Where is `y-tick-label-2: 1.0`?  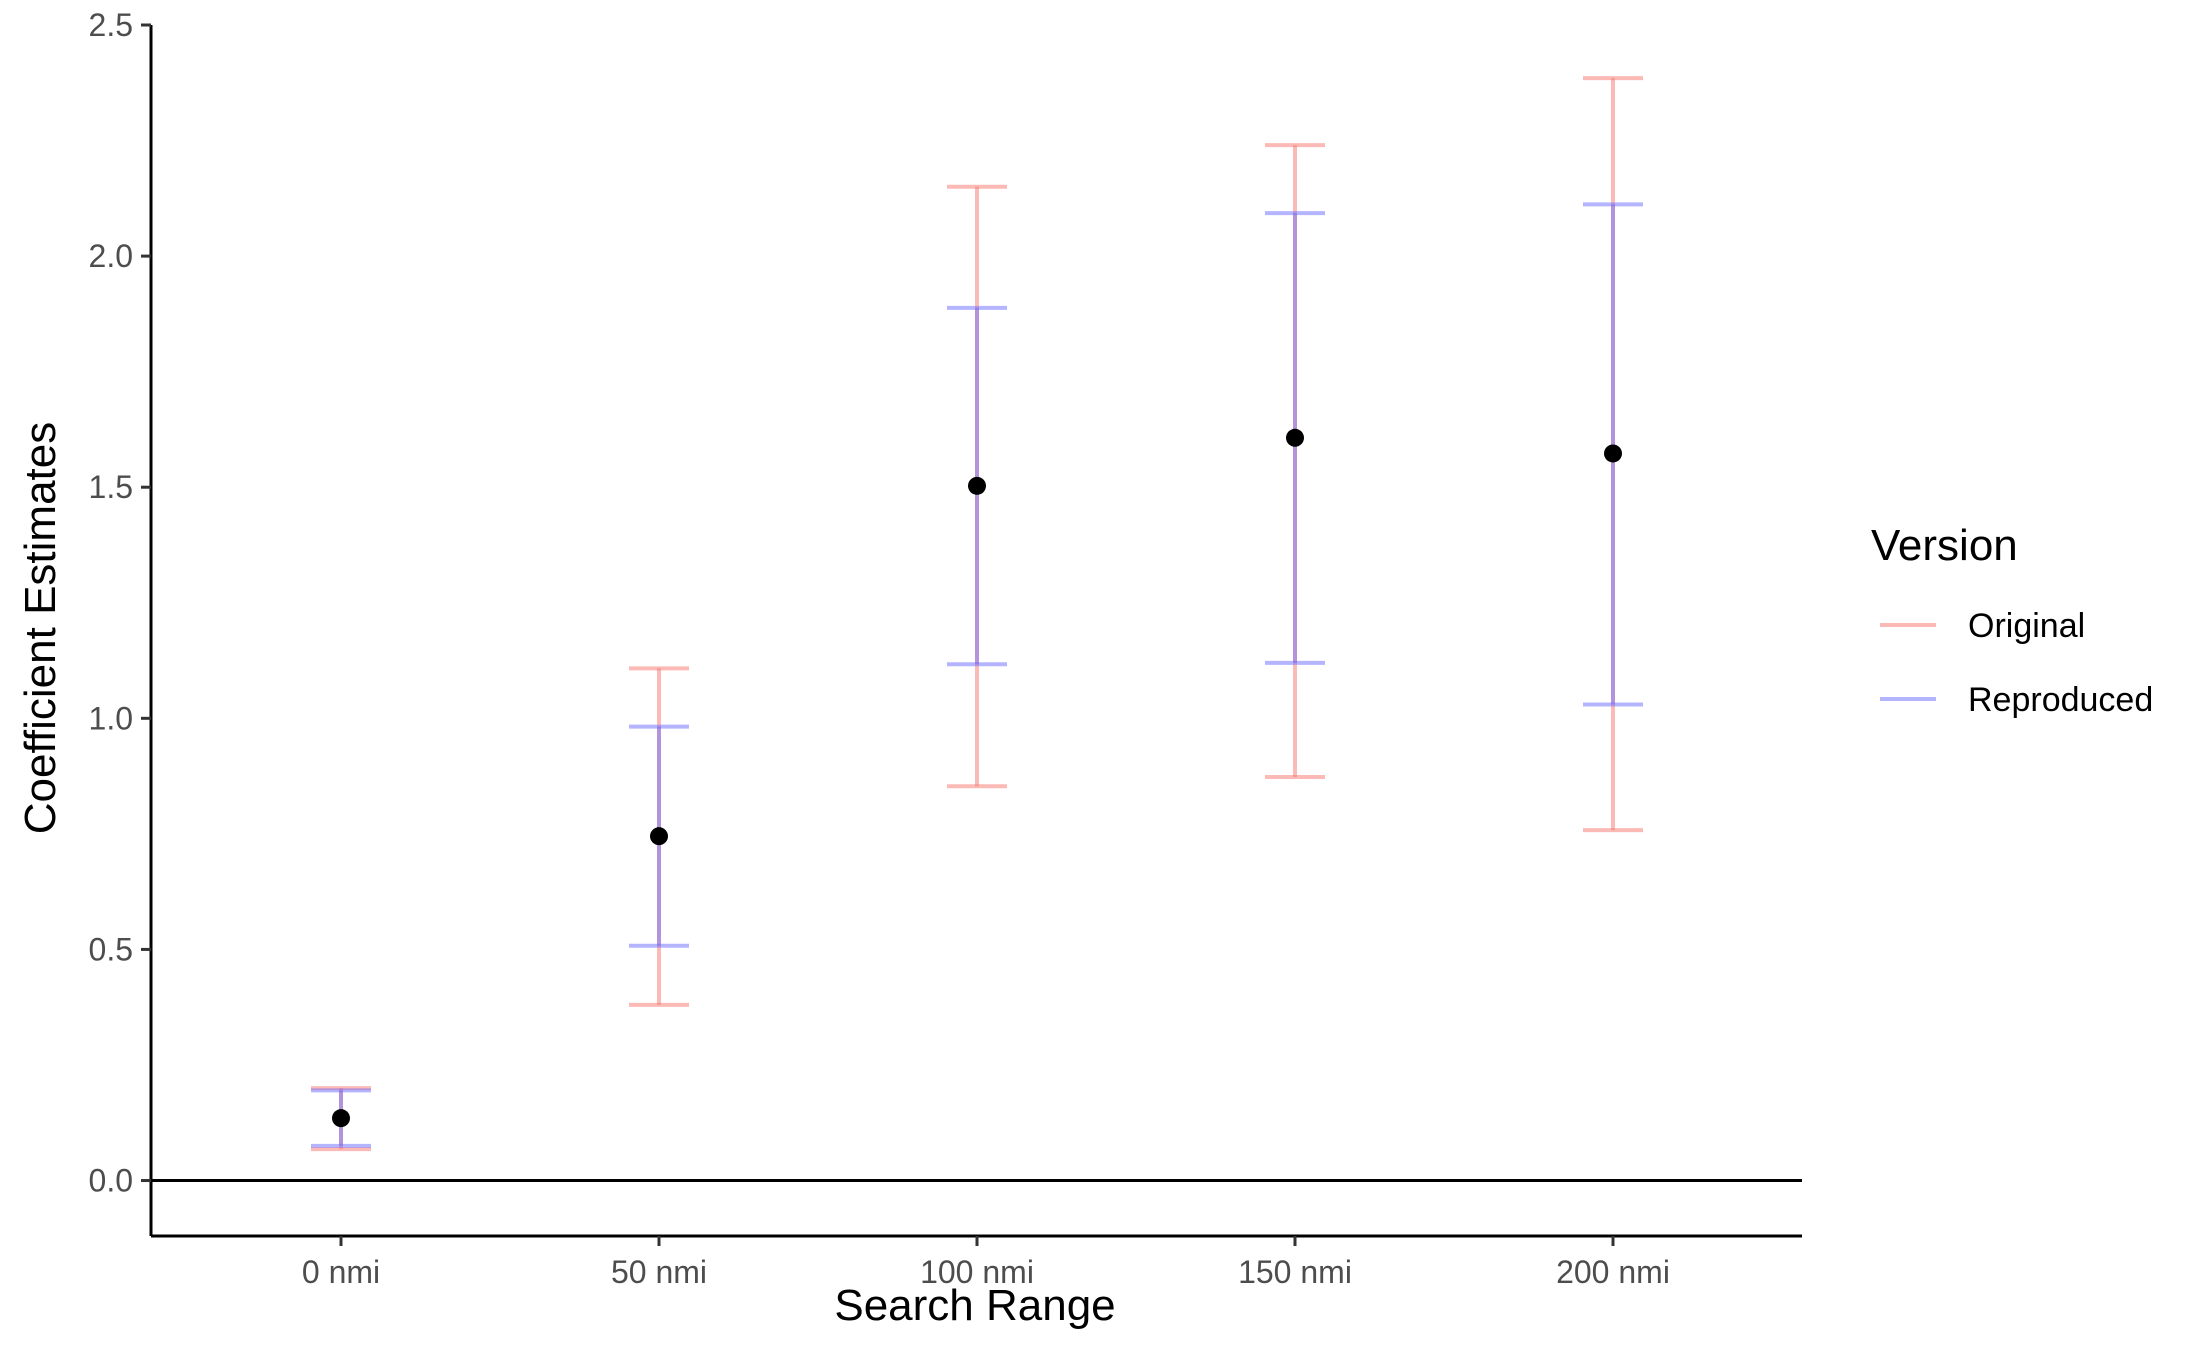 y-tick-label-2: 1.0 is located at coordinates (111, 718).